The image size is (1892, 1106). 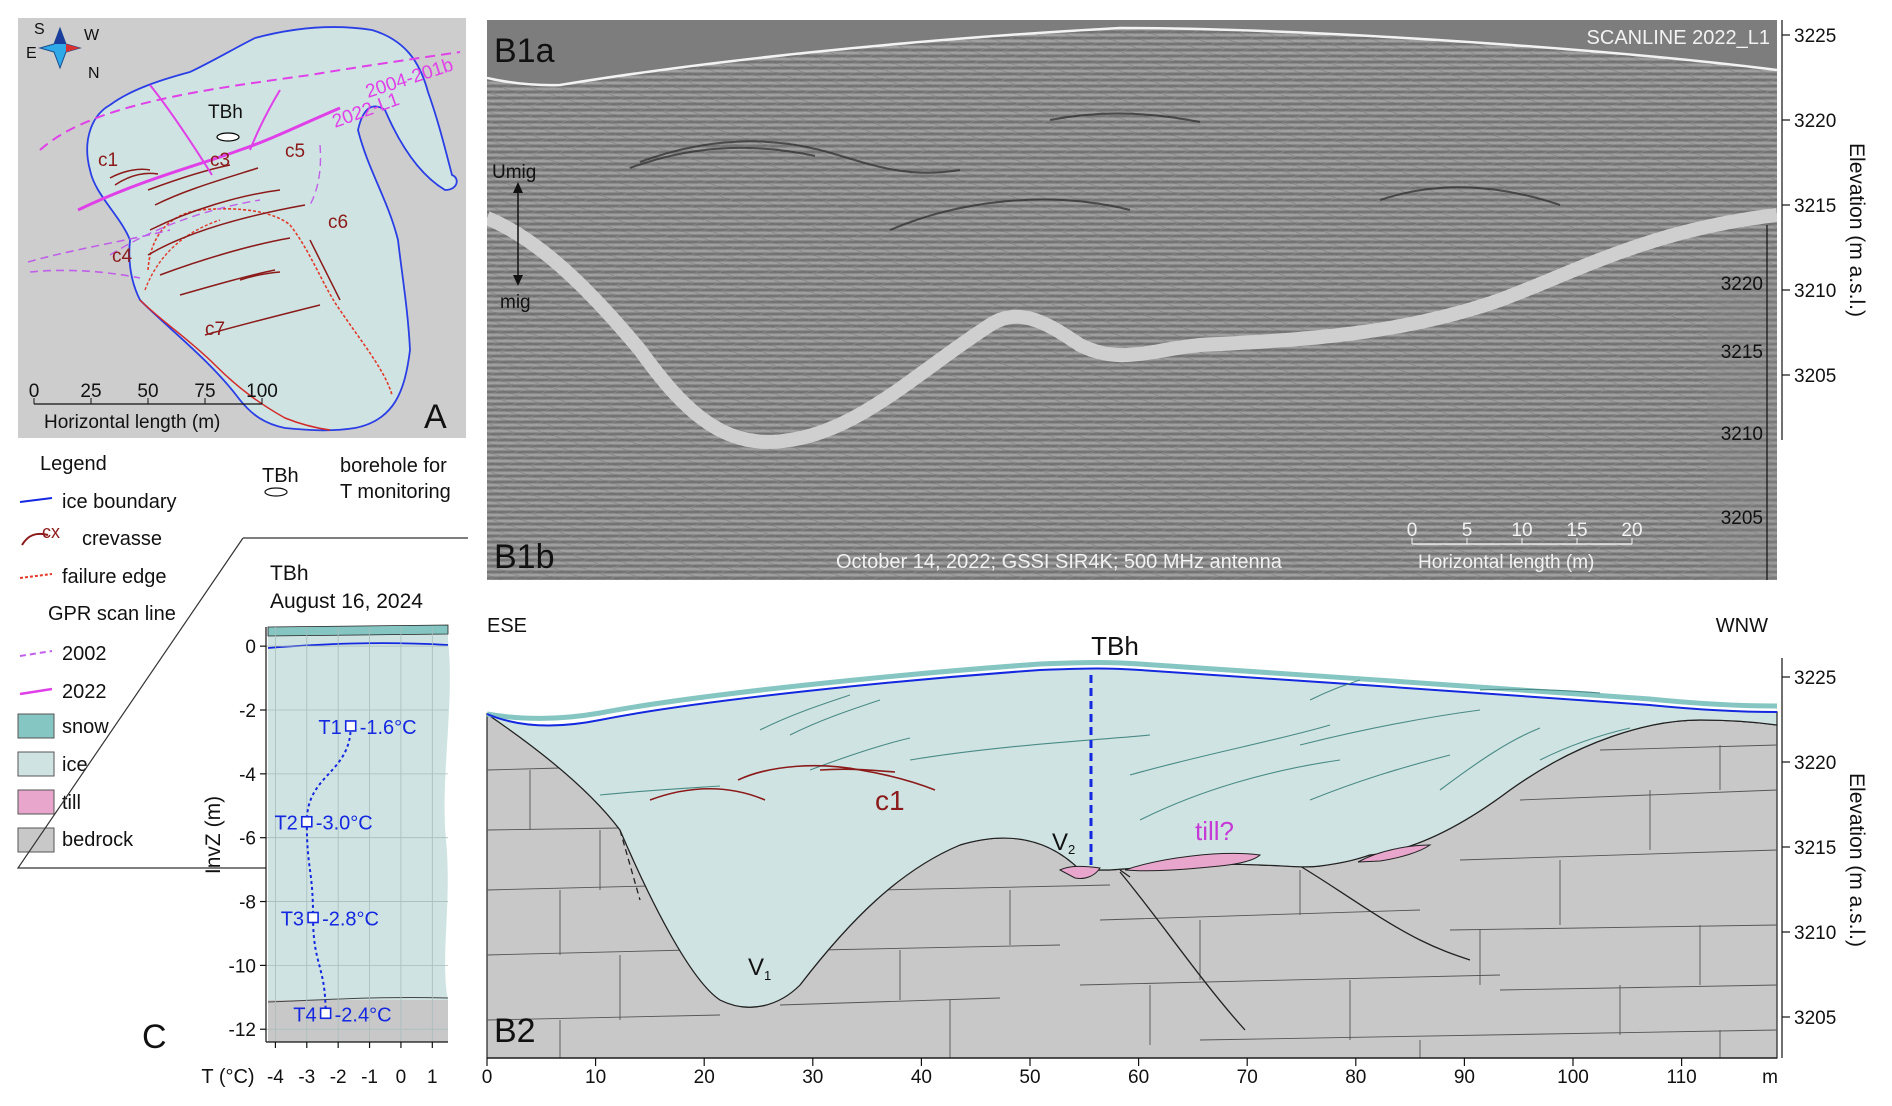 What do you see at coordinates (213, 835) in the screenshot?
I see `temp-y-axis-label: InvZ (m)` at bounding box center [213, 835].